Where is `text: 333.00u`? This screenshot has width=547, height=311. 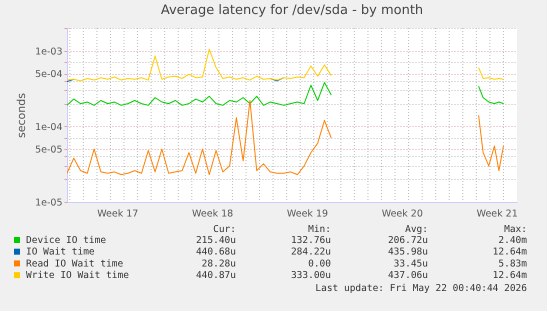 text: 333.00u is located at coordinates (310, 276).